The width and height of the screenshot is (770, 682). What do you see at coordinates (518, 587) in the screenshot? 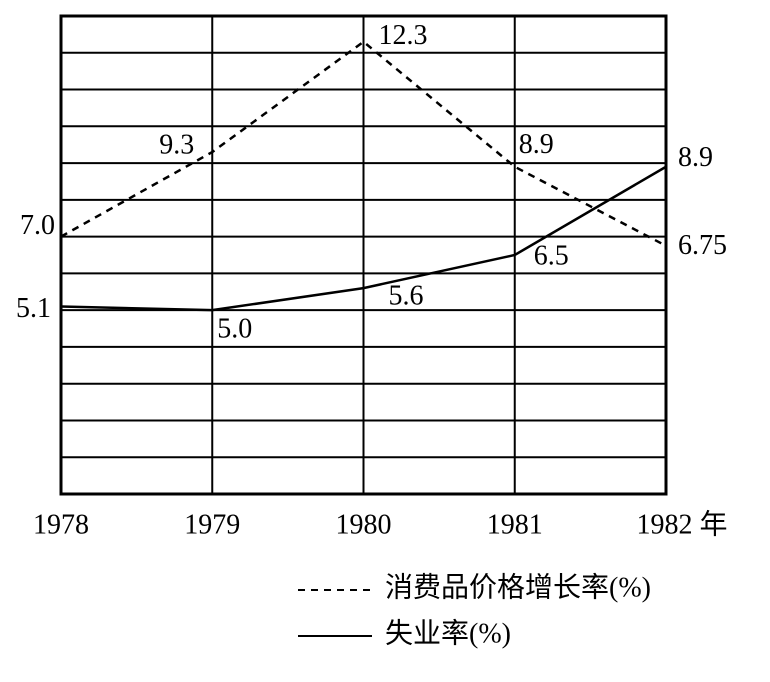
I see `legend-label: 消费品价格增长率(%)` at bounding box center [518, 587].